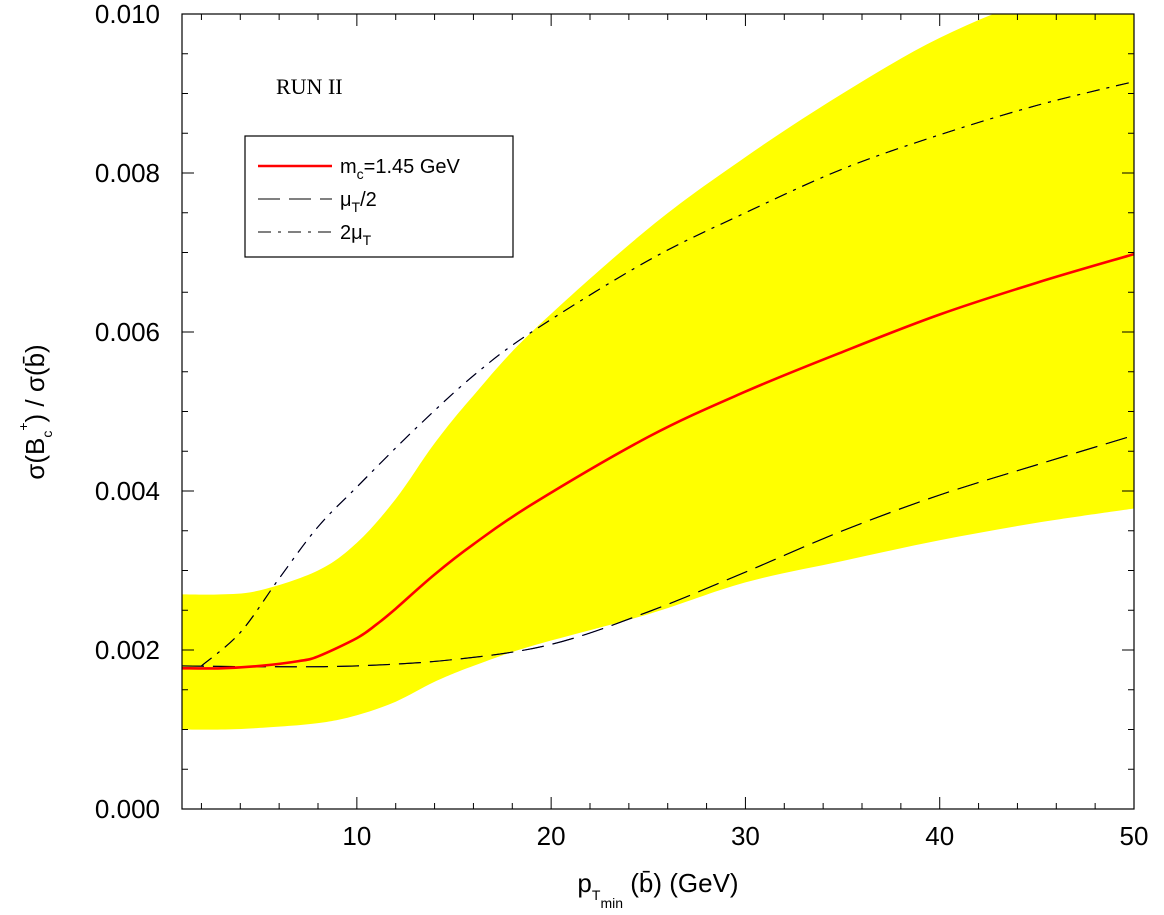  What do you see at coordinates (127, 14) in the screenshot?
I see `y-tick-label: 0.010` at bounding box center [127, 14].